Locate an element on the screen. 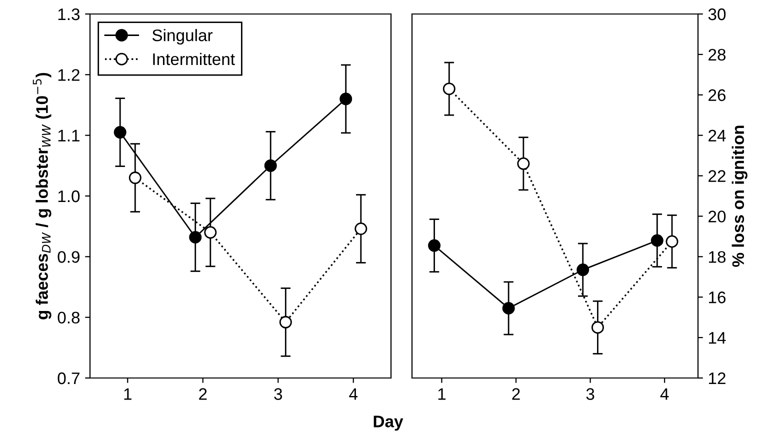 The width and height of the screenshot is (776, 435). y-tick-label: 14 is located at coordinates (717, 338).